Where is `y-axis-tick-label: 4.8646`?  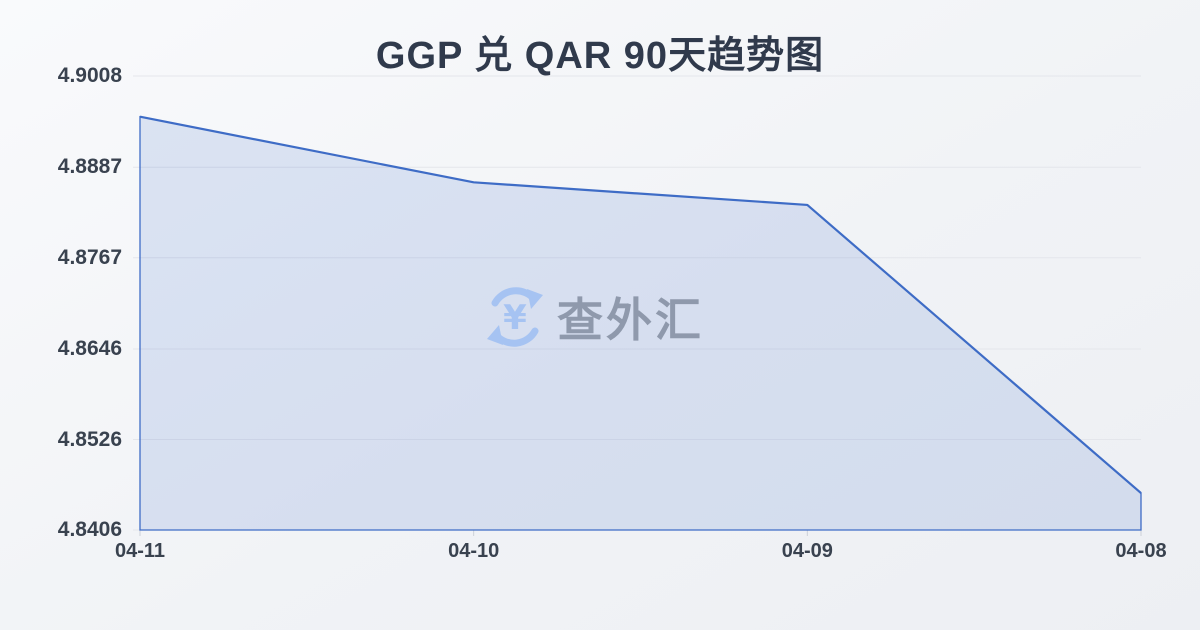 y-axis-tick-label: 4.8646 is located at coordinates (89, 348).